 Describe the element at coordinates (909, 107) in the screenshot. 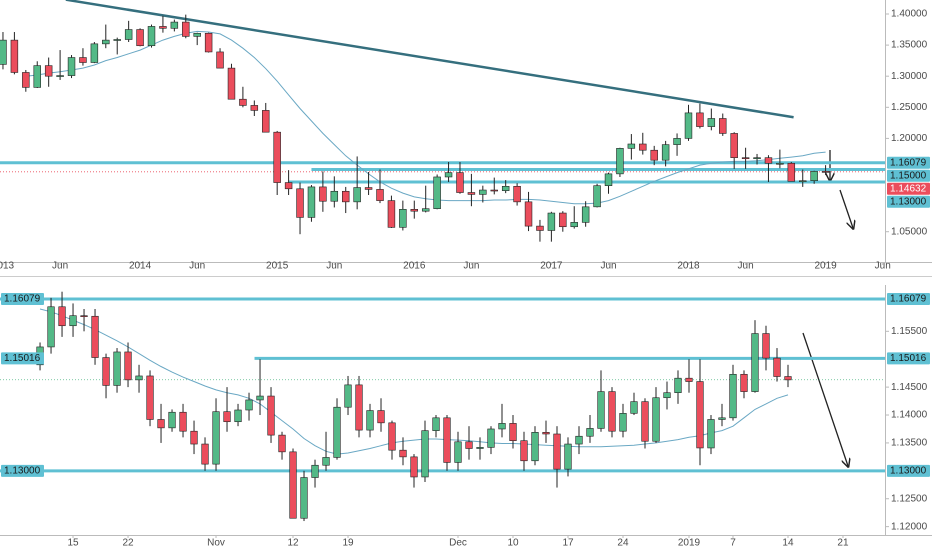

I see `y-tick-label: 1.25000` at that location.